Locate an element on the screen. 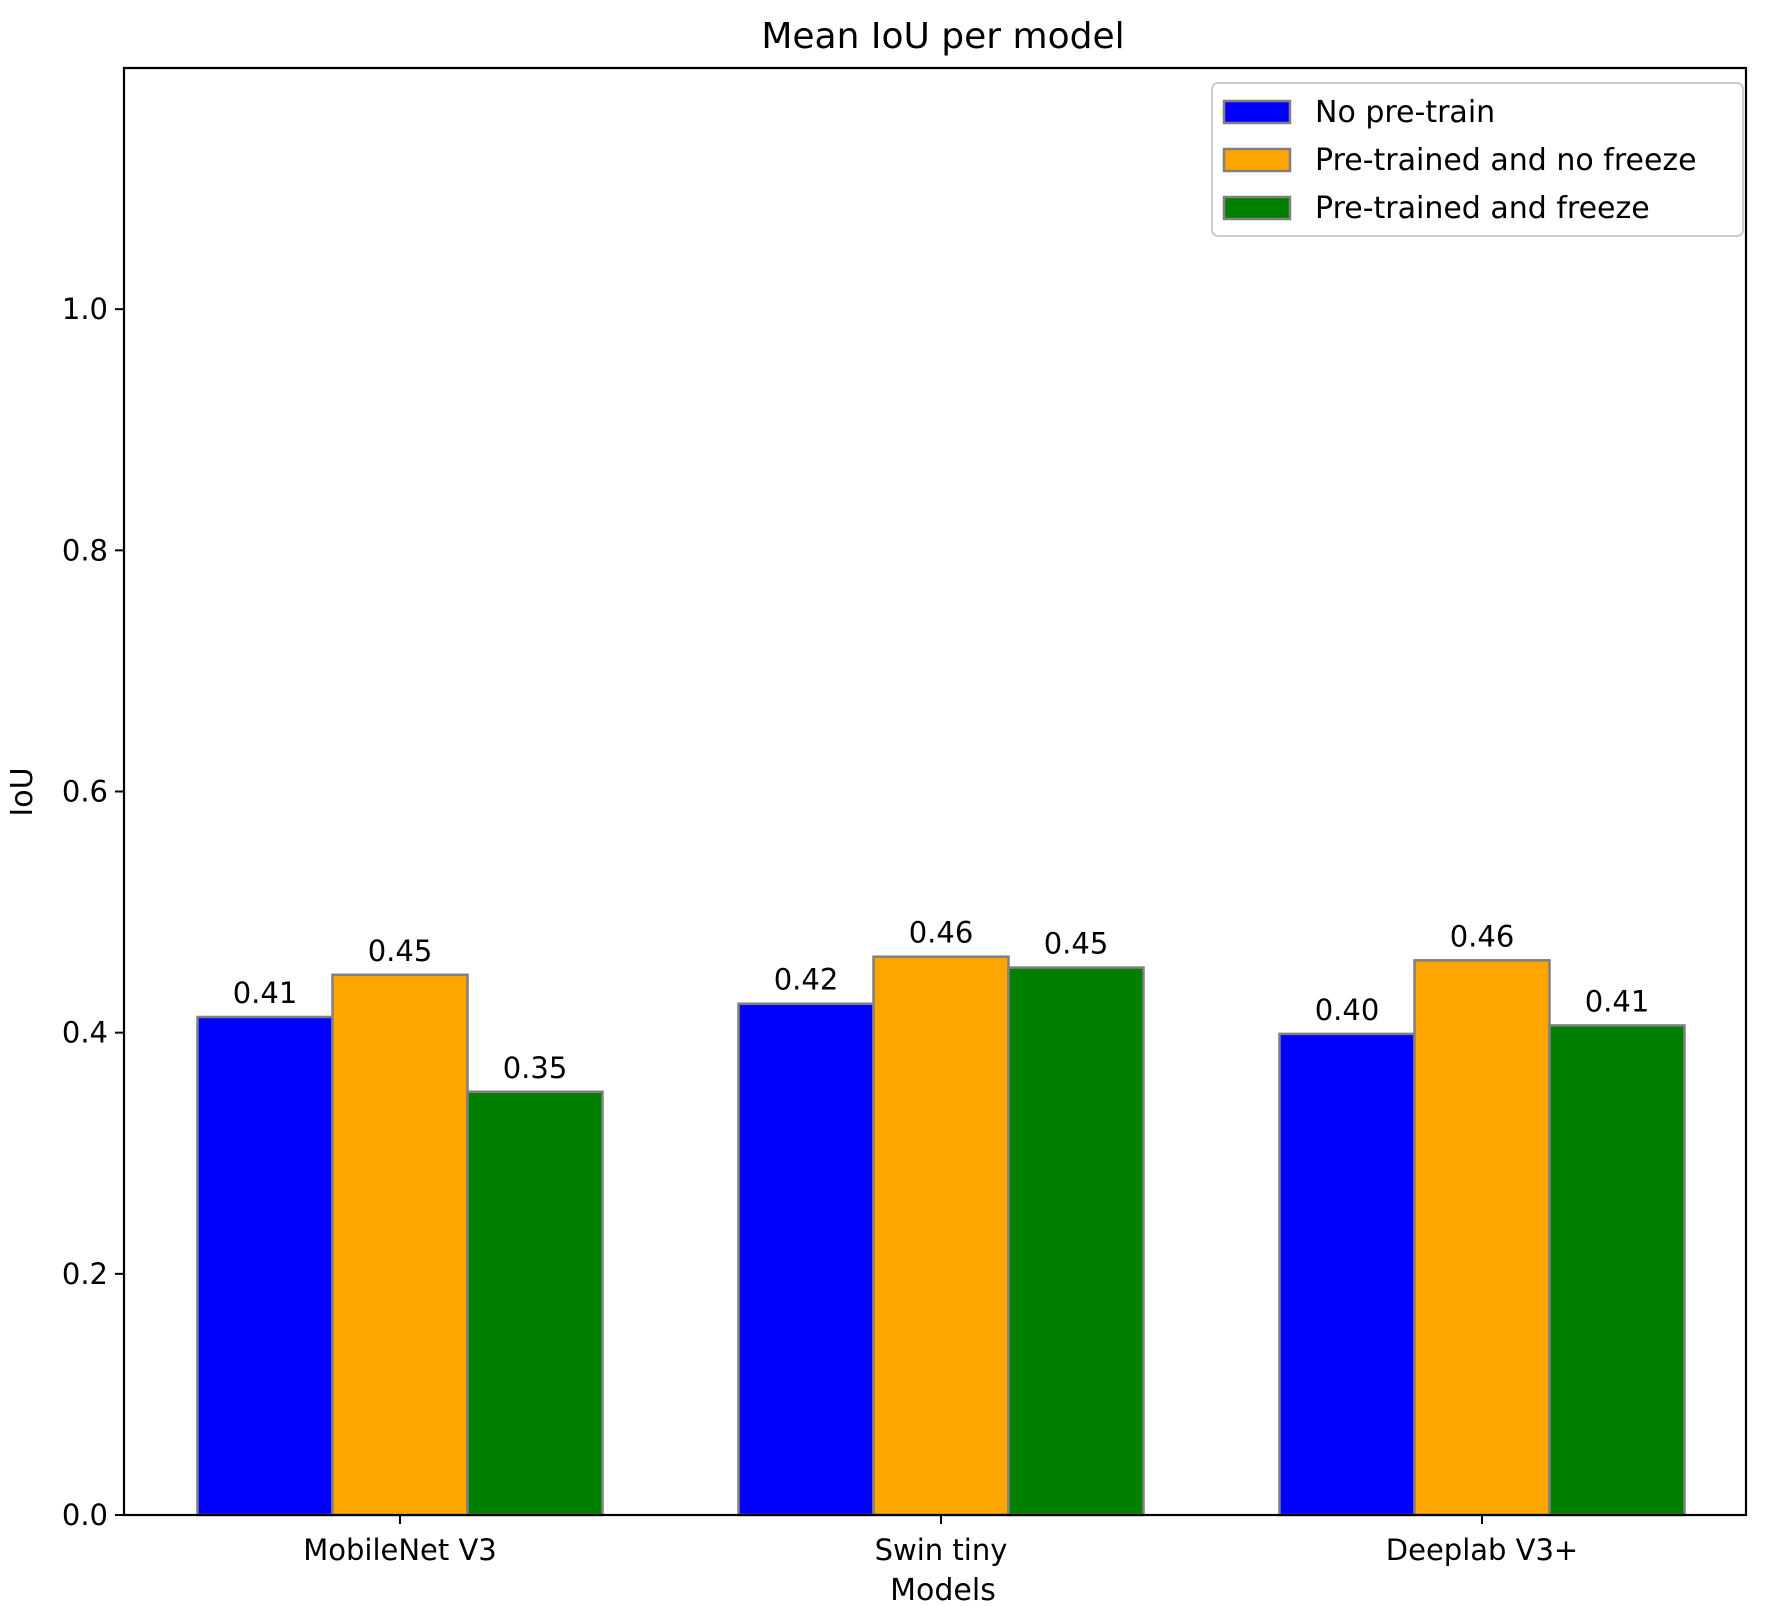 The height and width of the screenshot is (1606, 1771). bar-value-label: 0.42 is located at coordinates (806, 980).